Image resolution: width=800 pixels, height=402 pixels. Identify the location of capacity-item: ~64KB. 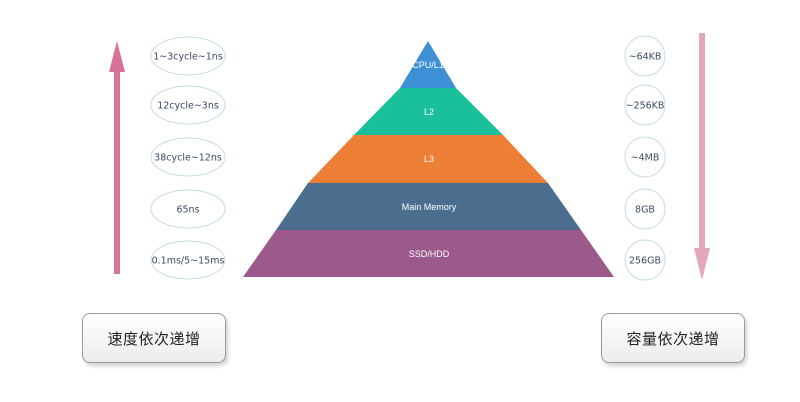
(645, 56).